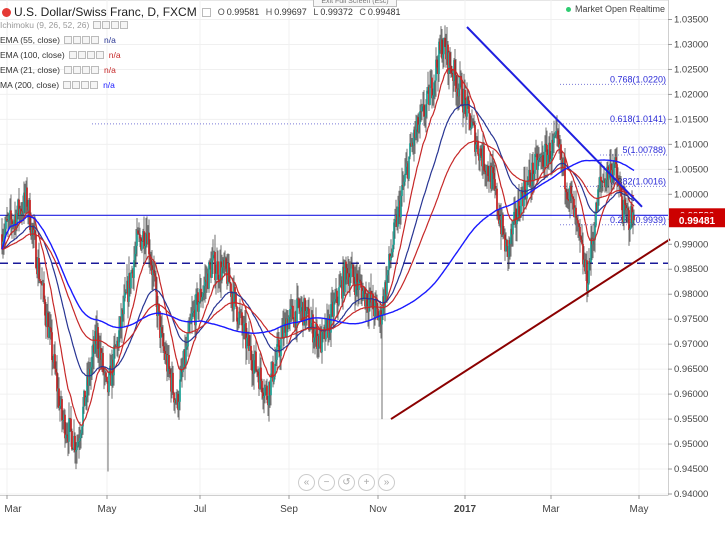 The height and width of the screenshot is (543, 725). Describe the element at coordinates (58, 69) in the screenshot. I see `indicator-ema21: EMA (21, close) n/a` at that location.